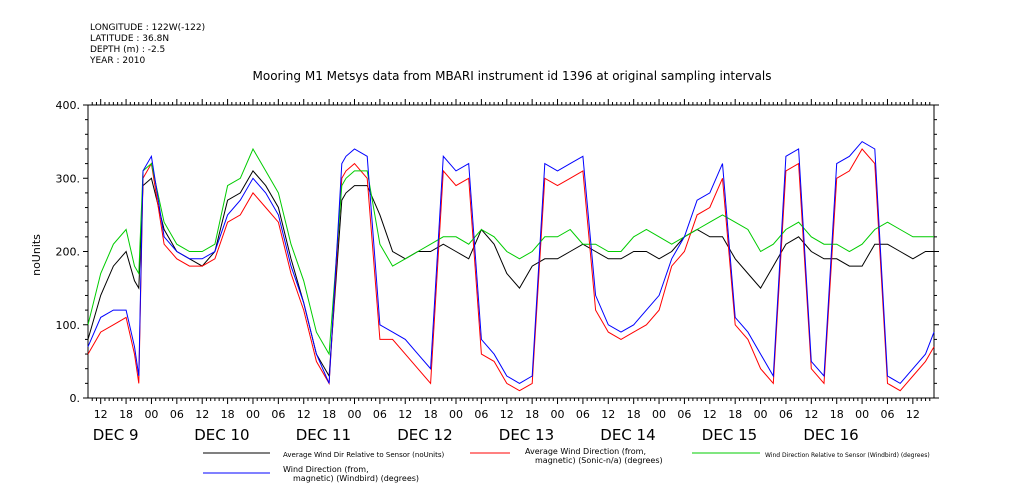  I want to click on x-day-label: DEC 9, so click(116, 435).